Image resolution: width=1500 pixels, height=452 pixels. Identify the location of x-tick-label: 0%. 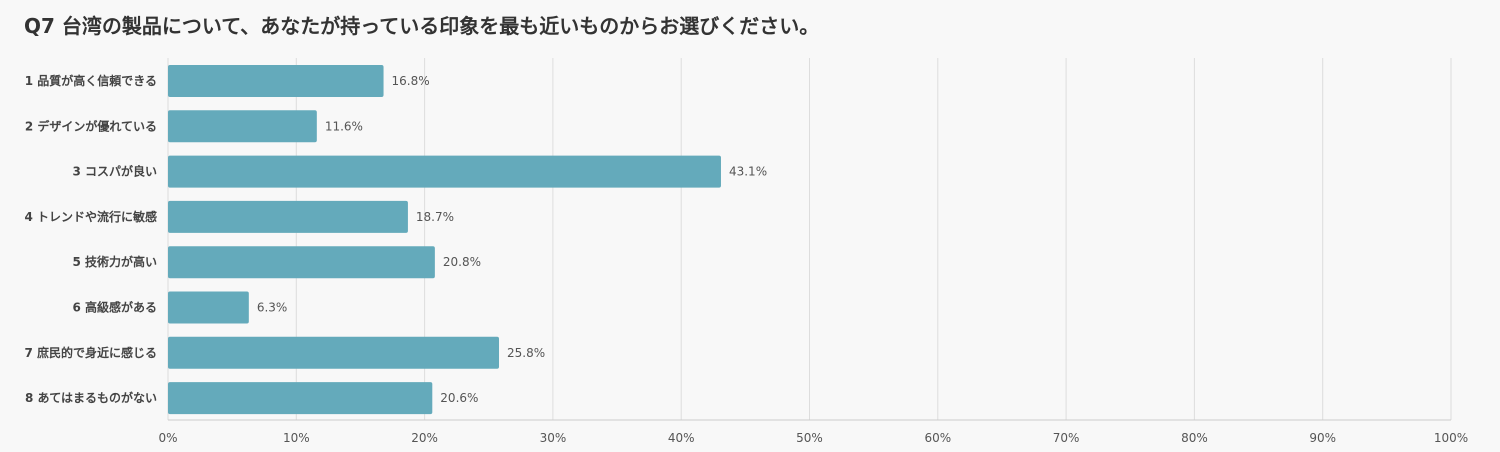
(167, 438).